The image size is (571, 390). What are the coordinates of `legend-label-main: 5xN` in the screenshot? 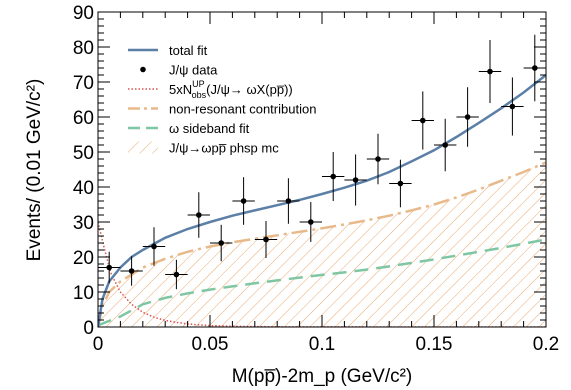 It's located at (180, 89).